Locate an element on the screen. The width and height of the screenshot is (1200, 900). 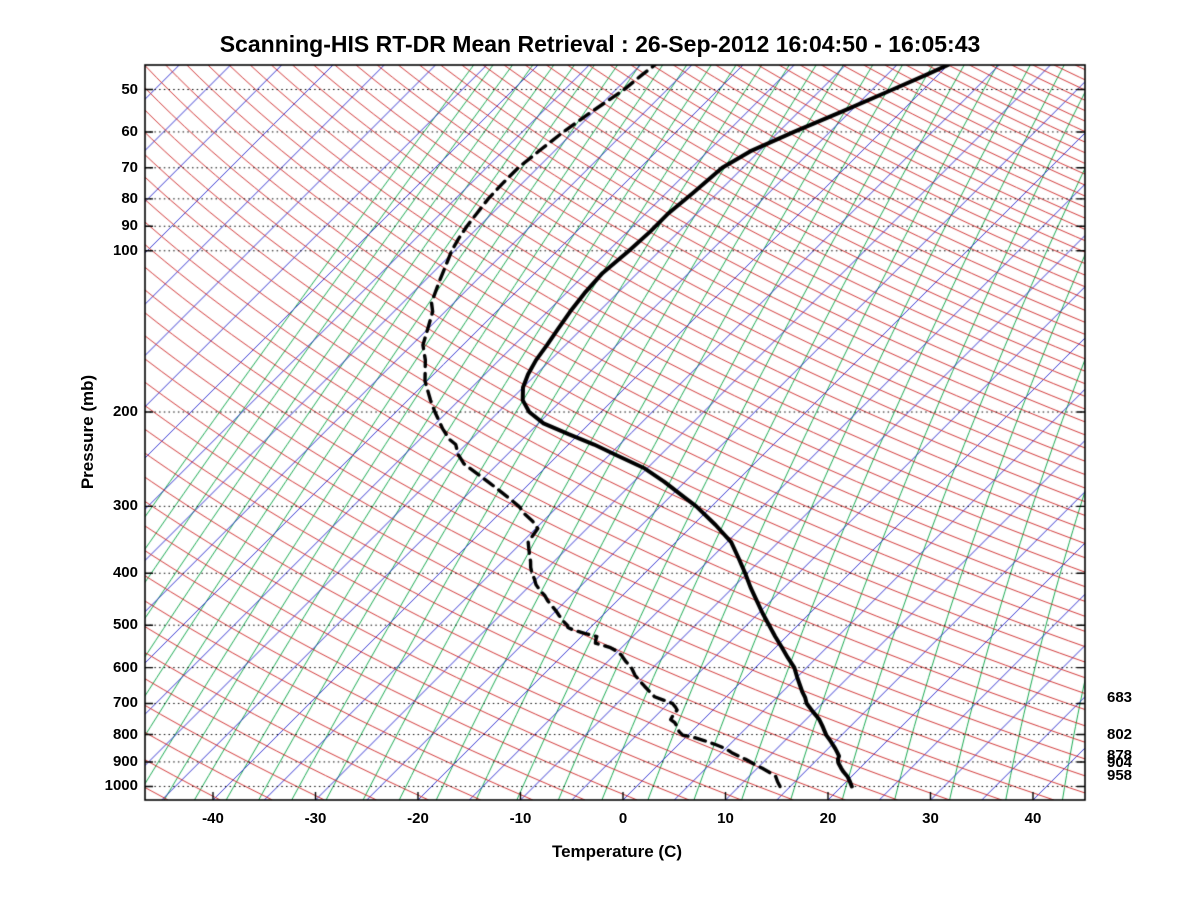
pressure-tick-label: 1000 is located at coordinates (121, 786).